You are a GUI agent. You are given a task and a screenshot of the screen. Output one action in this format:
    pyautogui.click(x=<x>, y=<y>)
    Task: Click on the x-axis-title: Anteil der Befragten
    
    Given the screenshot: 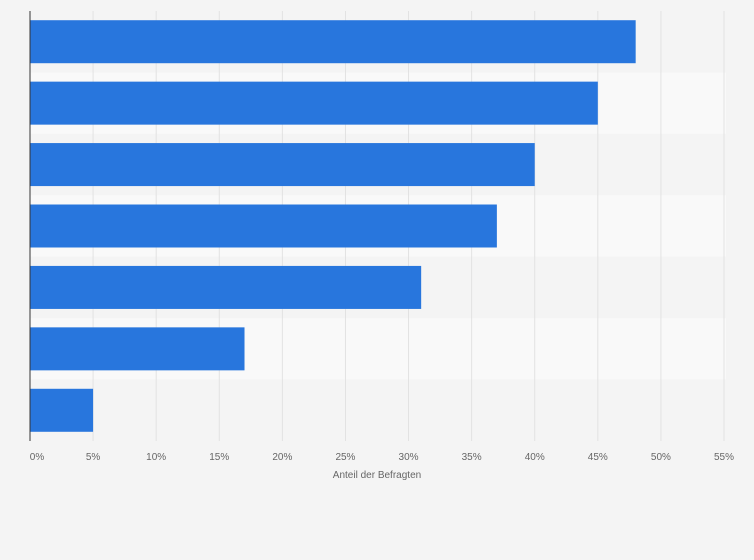 What is the action you would take?
    pyautogui.click(x=377, y=475)
    